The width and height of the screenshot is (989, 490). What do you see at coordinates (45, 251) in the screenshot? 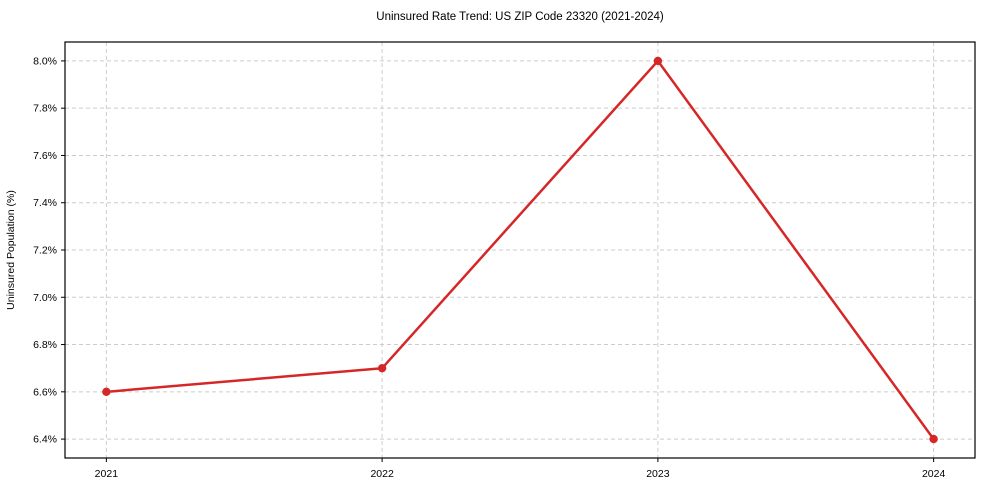
I see `y-tick-label: 7.2%` at bounding box center [45, 251].